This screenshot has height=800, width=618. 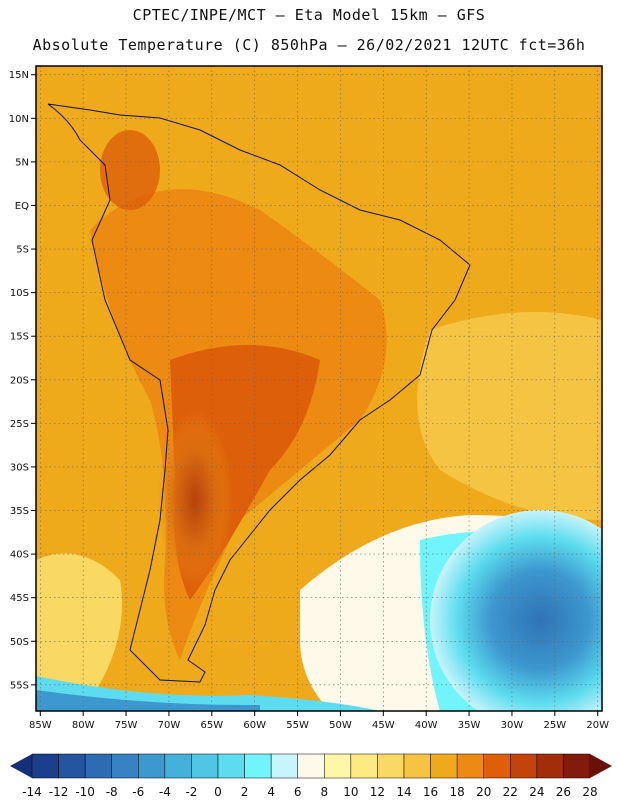 I want to click on x-tick-label: 40W, so click(x=426, y=725).